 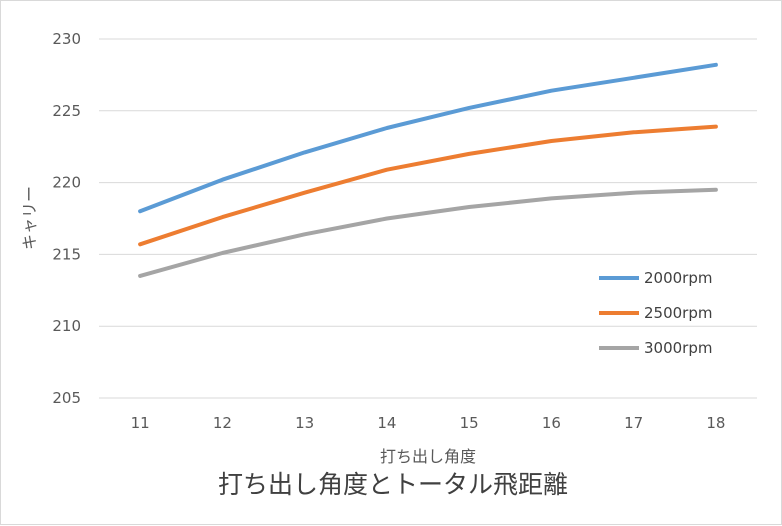 I want to click on y-tick-label: 220, so click(x=66, y=183).